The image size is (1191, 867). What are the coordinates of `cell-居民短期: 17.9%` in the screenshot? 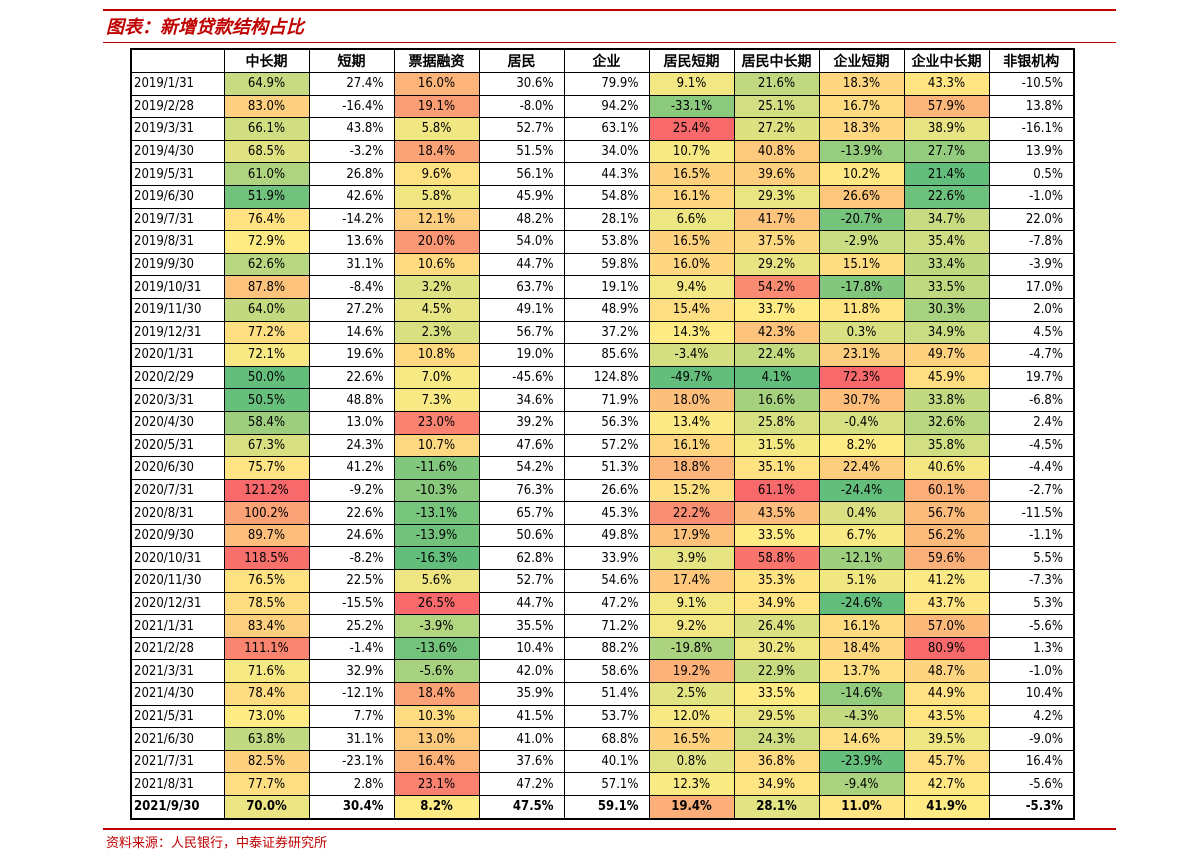 It's located at (691, 535).